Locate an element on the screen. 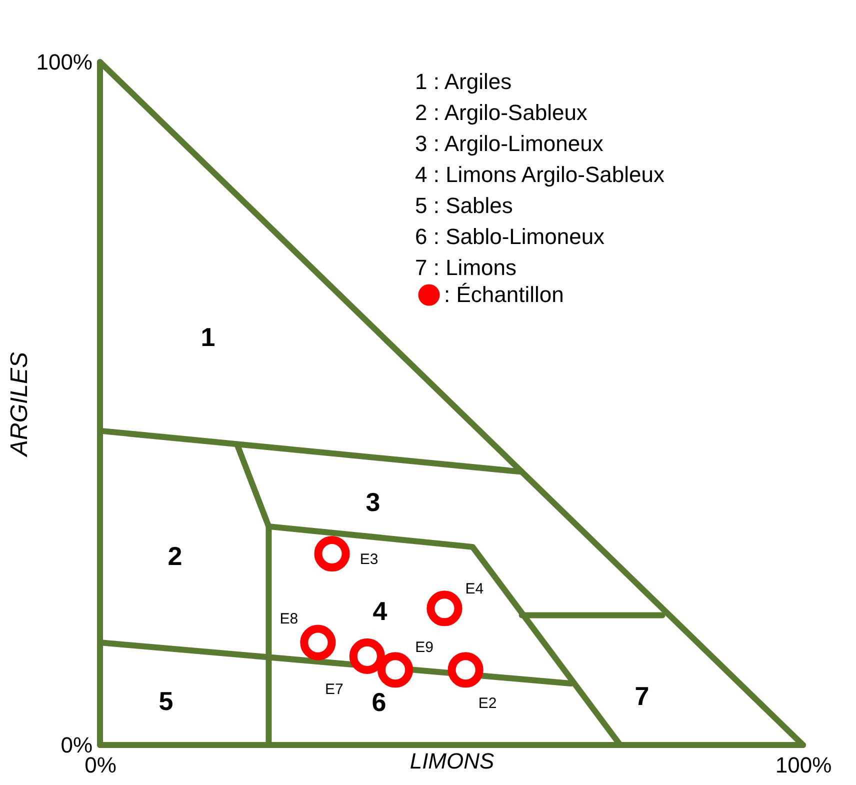 The image size is (856, 785). annotation: 4 is located at coordinates (380, 611).